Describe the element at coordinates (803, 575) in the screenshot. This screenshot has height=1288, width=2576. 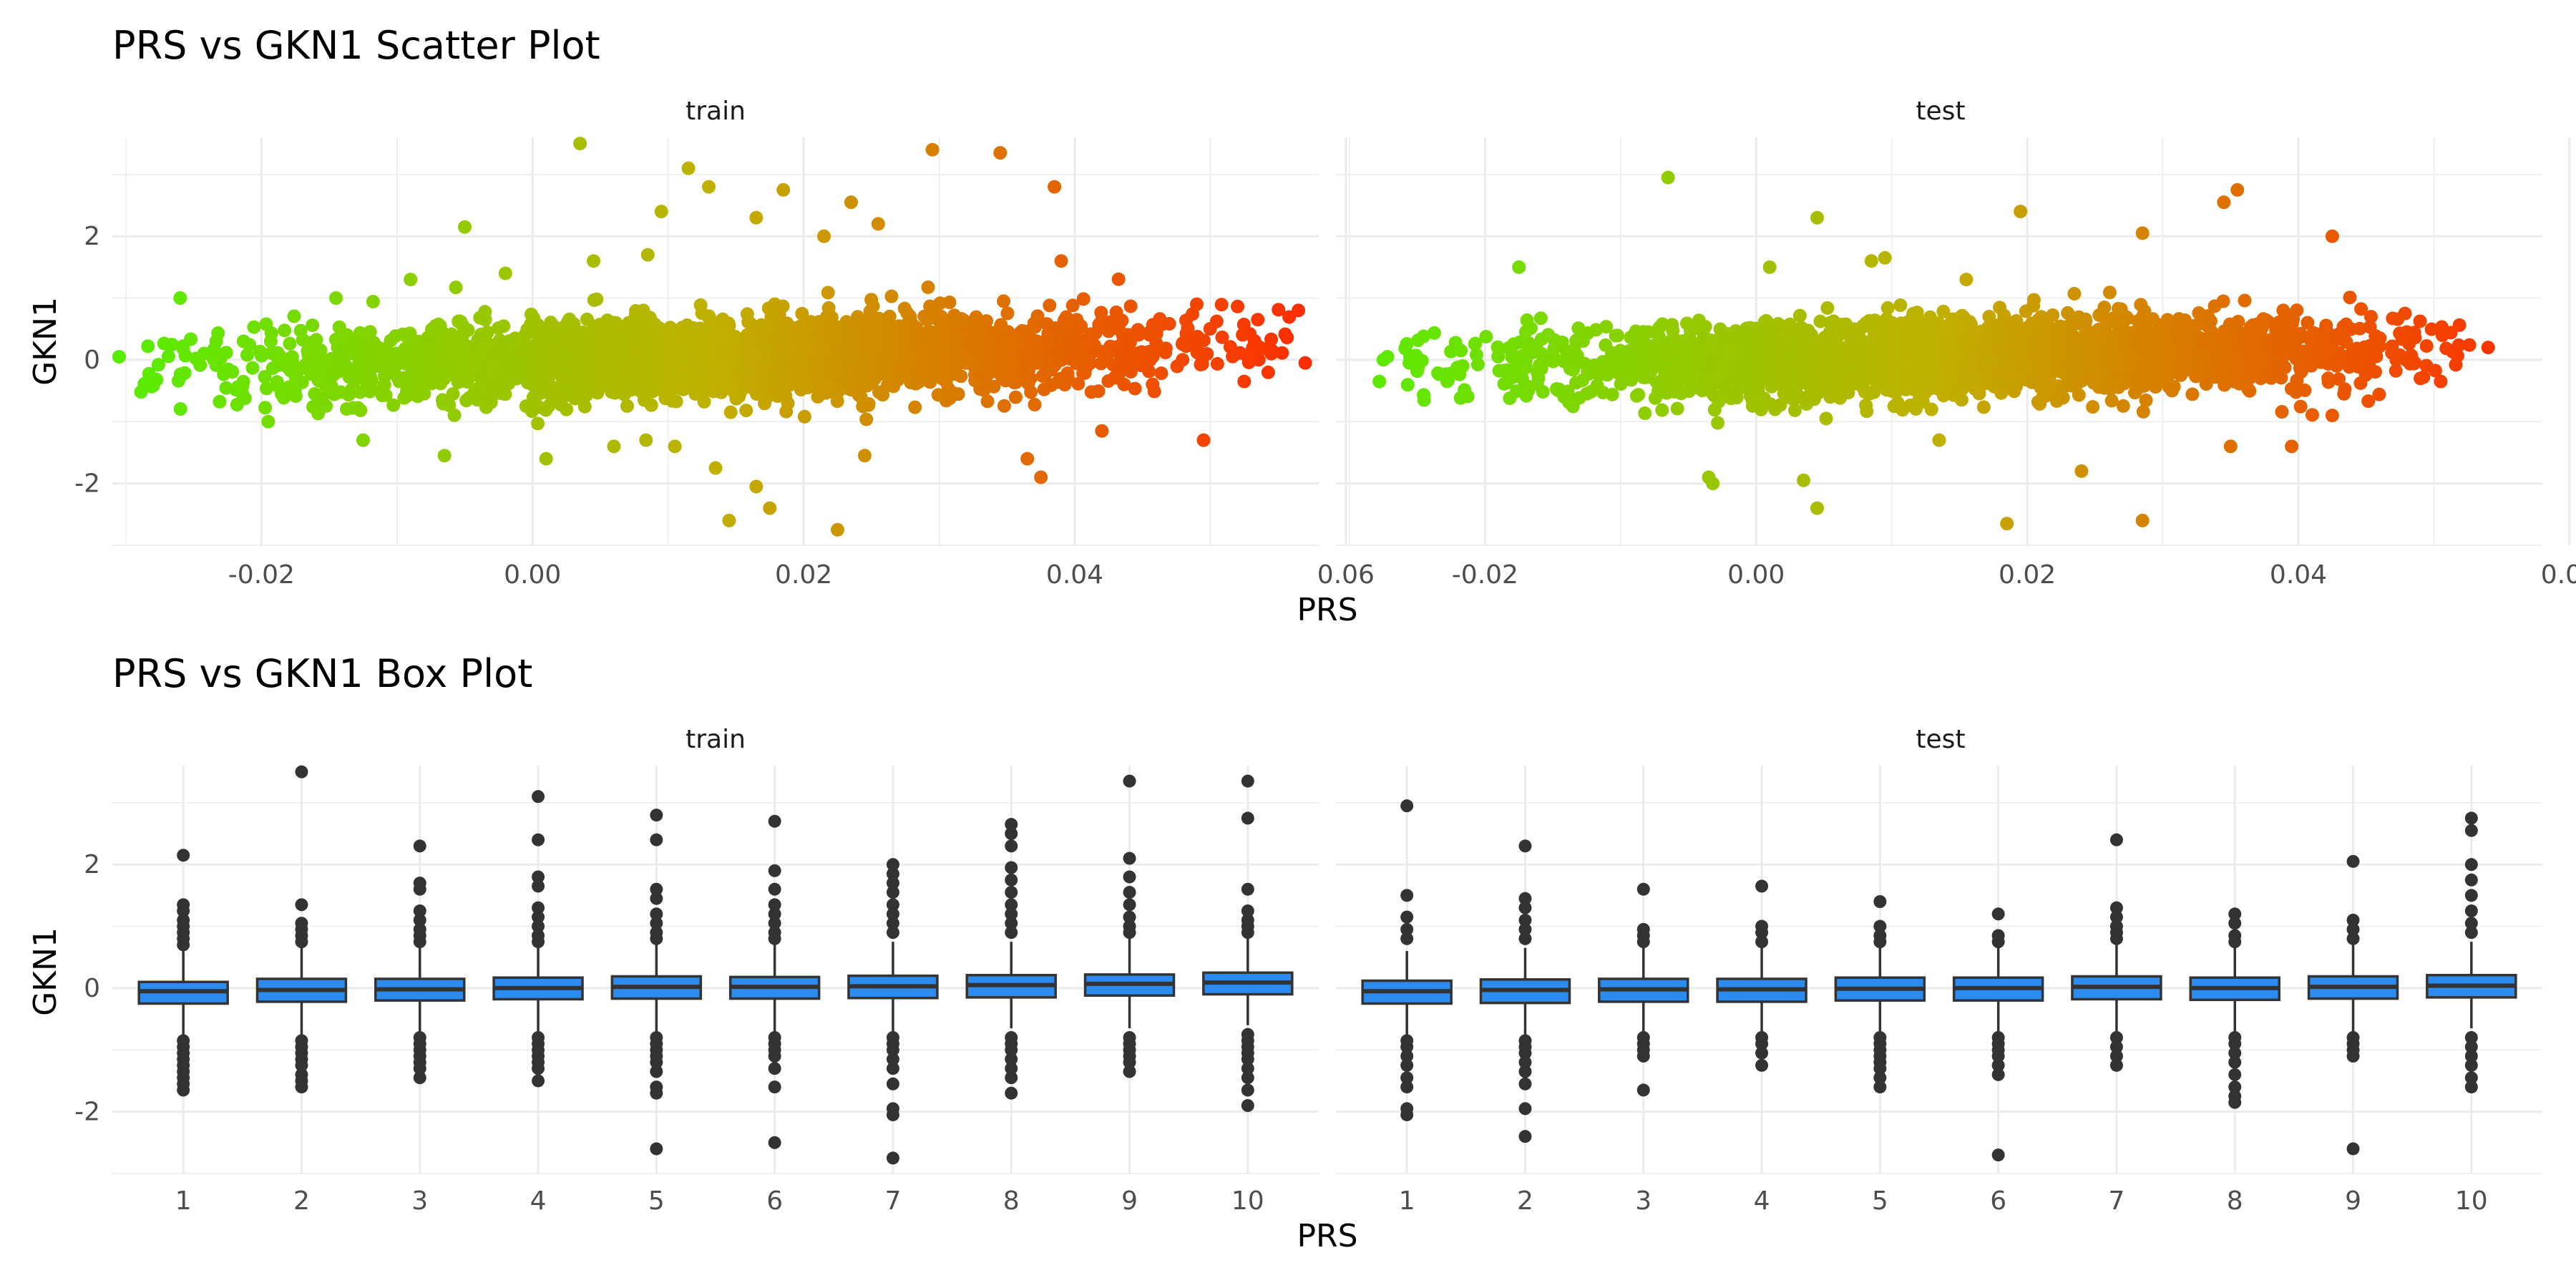
I see `x-tick-label: 0.02` at that location.